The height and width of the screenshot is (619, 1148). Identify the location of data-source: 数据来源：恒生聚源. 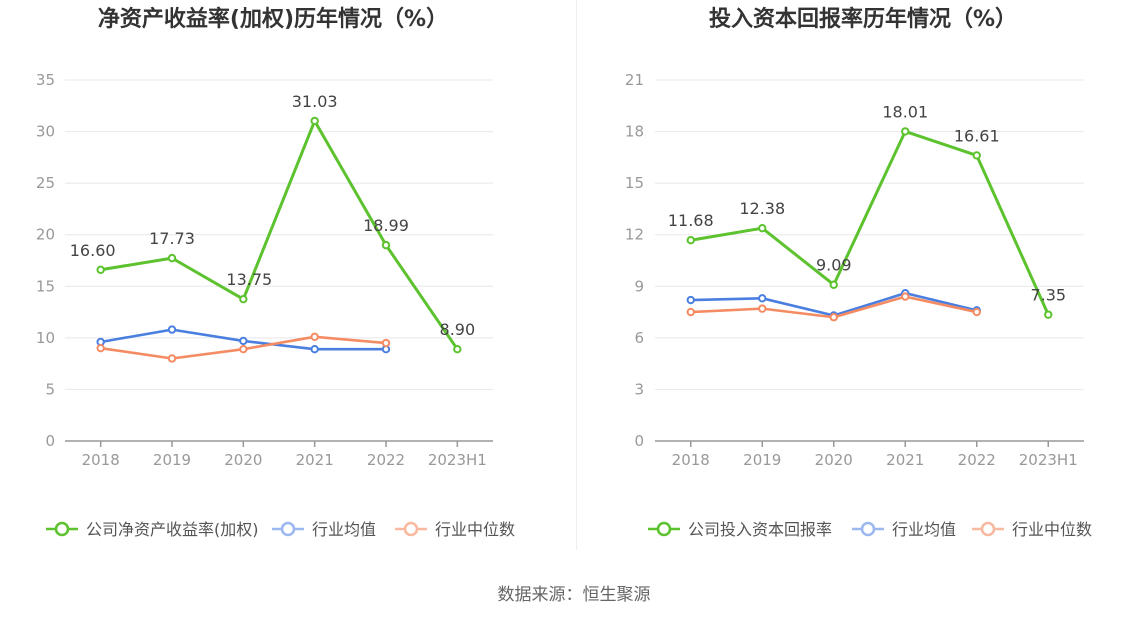
(574, 595).